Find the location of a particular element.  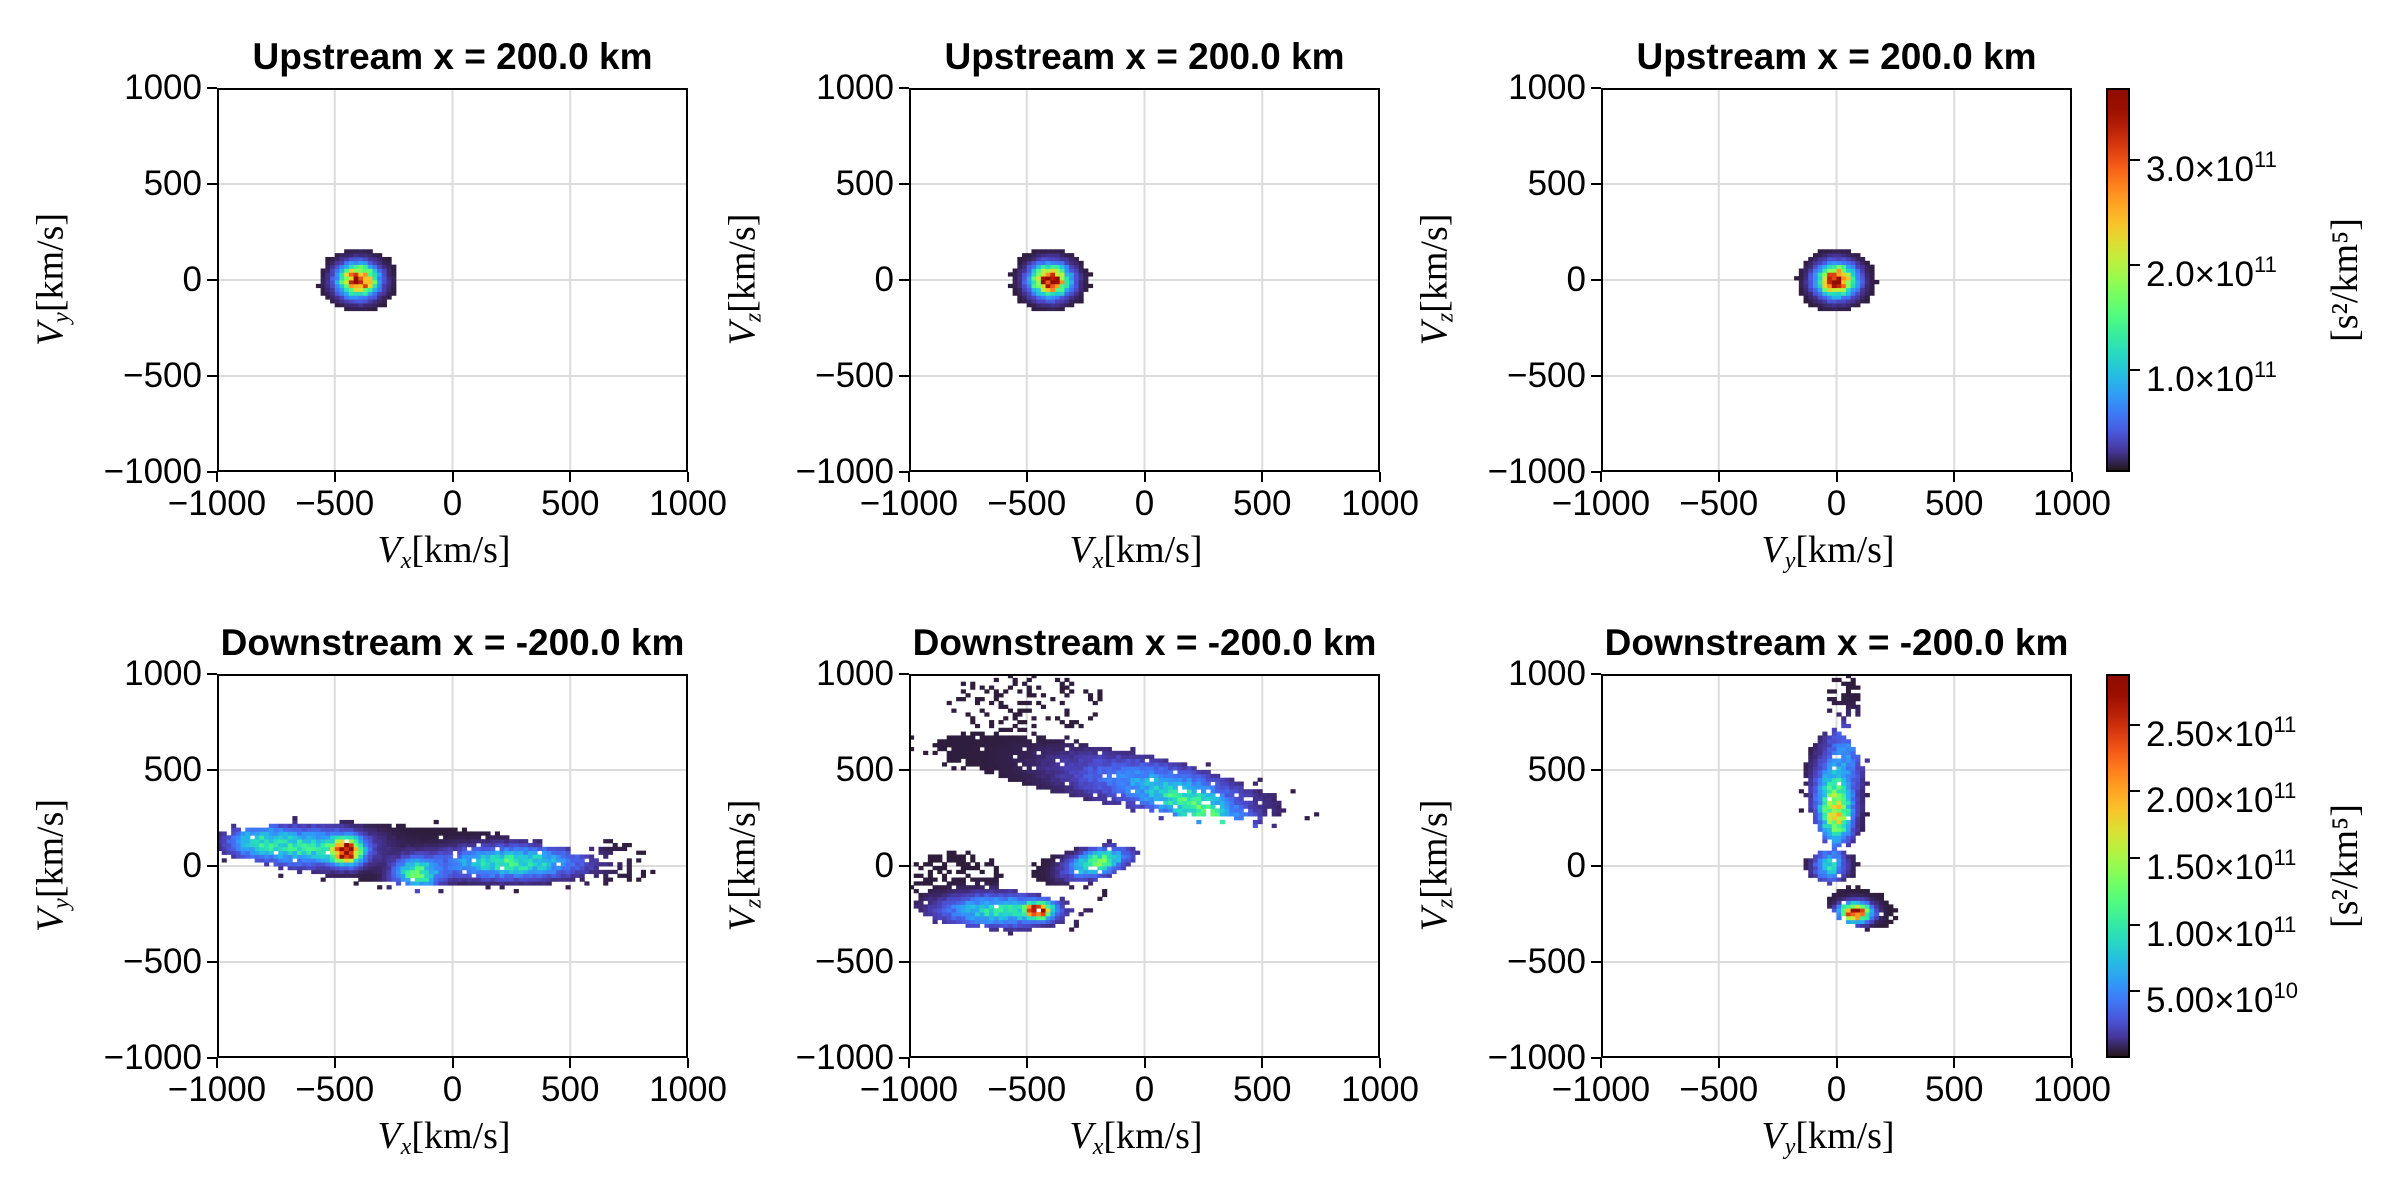

axis-symbol: V is located at coordinates (1773, 550).